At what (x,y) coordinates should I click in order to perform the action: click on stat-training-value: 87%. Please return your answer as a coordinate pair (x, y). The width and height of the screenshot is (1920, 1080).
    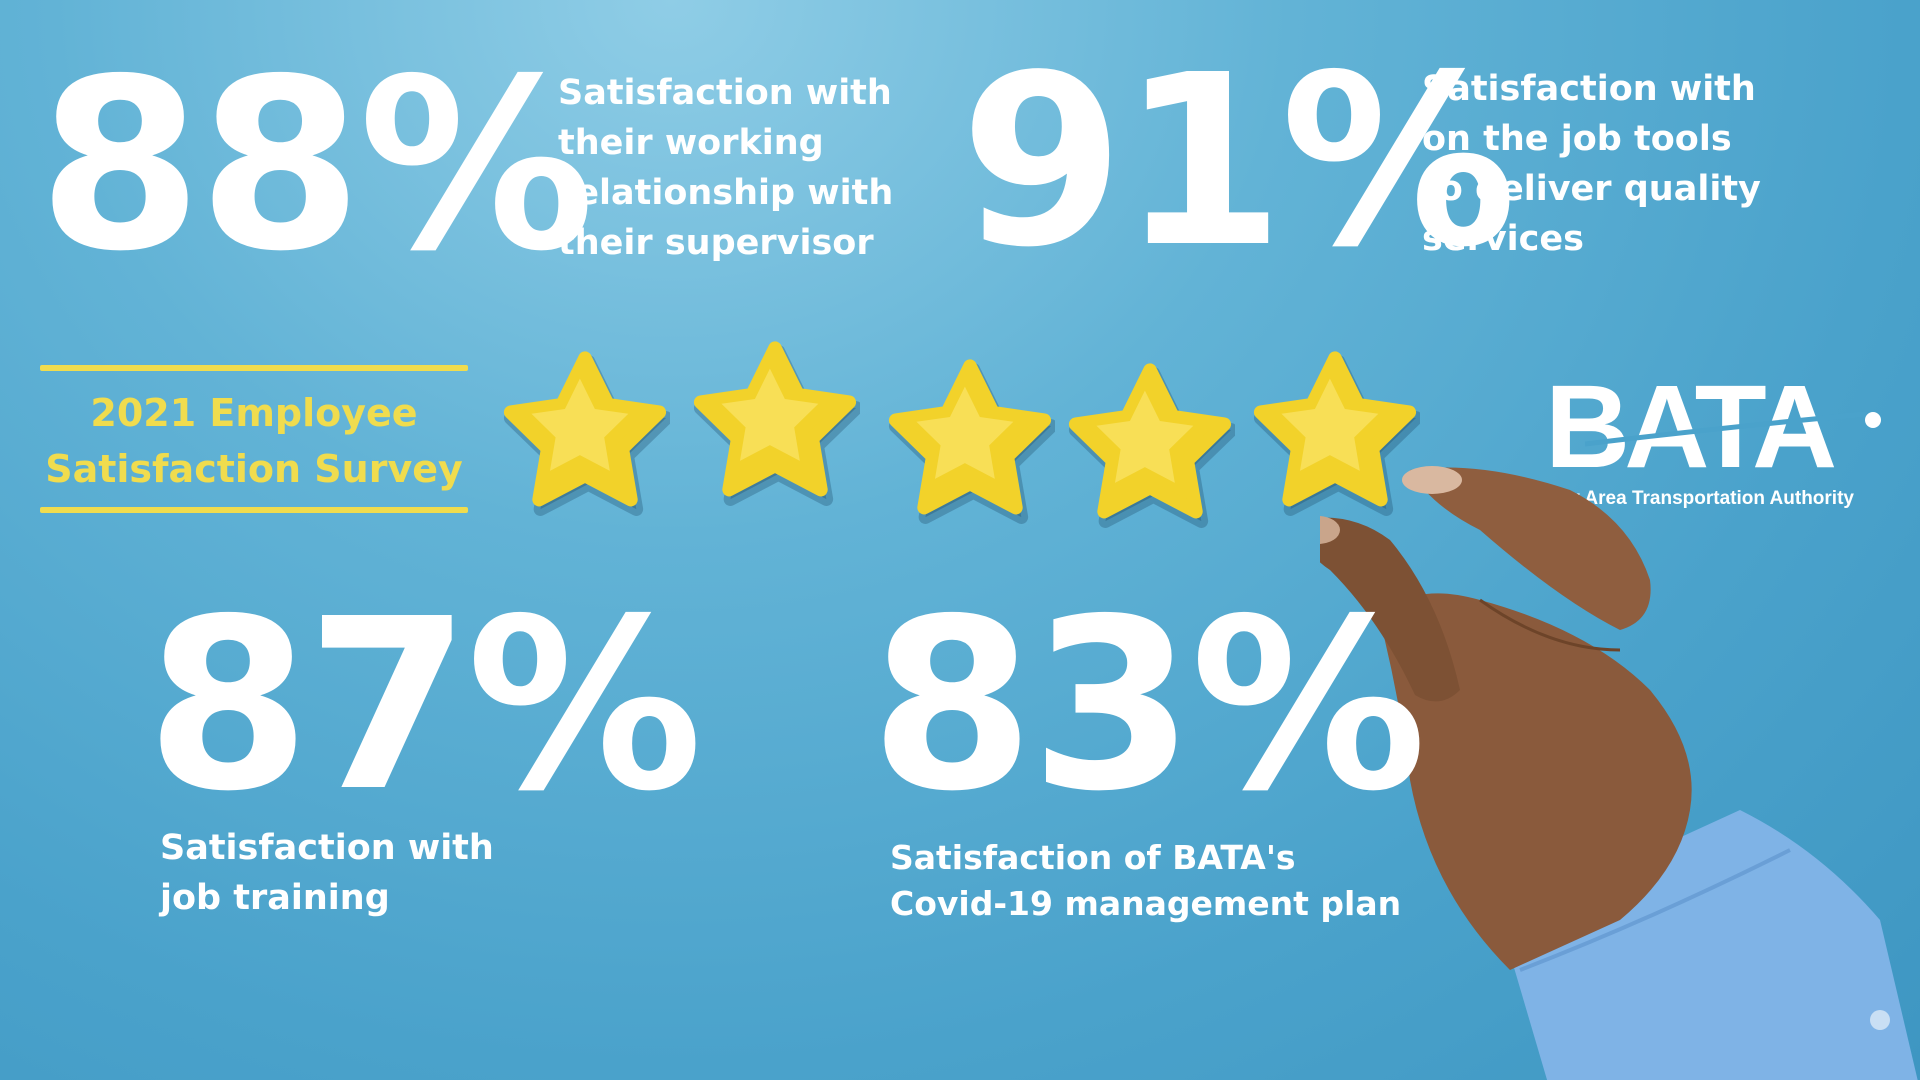
    Looking at the image, I should click on (424, 705).